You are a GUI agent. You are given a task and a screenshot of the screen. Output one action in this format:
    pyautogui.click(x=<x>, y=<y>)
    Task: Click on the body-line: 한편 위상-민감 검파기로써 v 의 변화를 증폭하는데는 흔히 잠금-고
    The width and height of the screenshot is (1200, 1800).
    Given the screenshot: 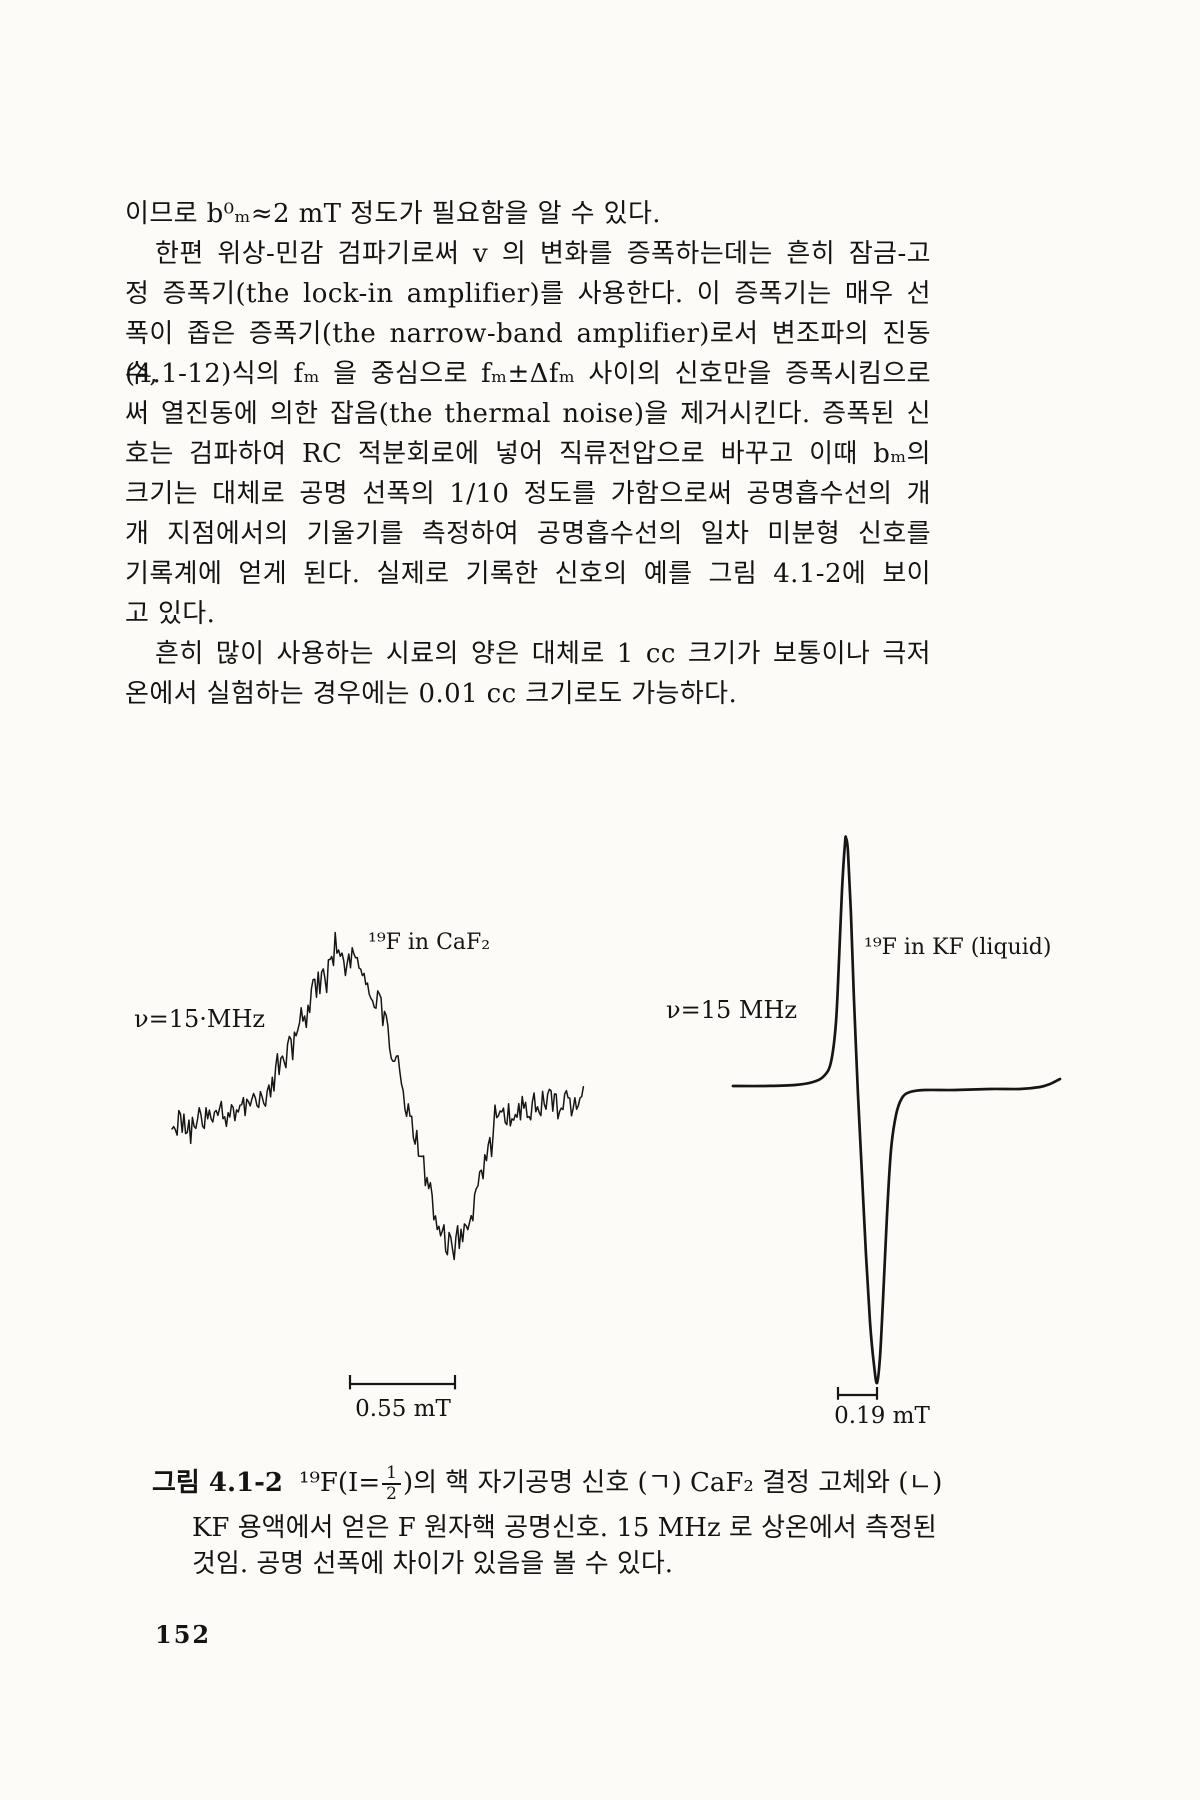 What is the action you would take?
    pyautogui.click(x=543, y=254)
    